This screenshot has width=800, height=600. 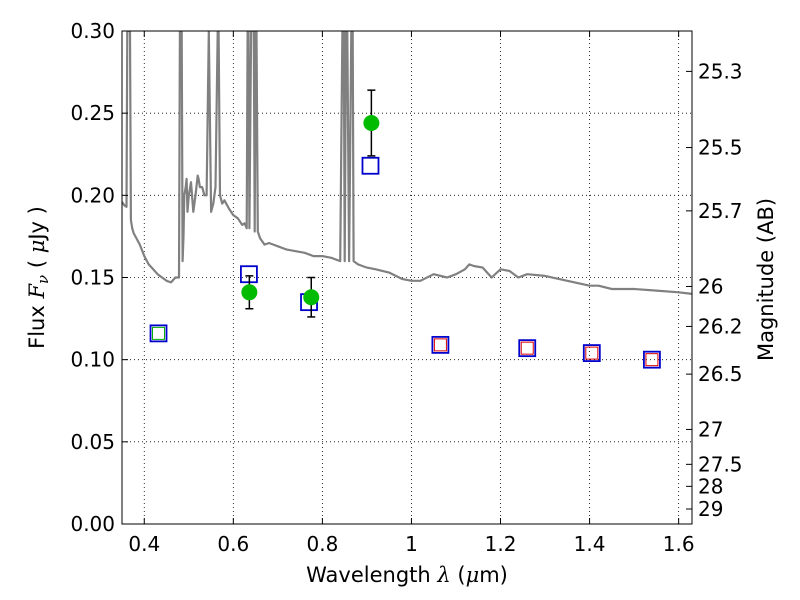 I want to click on y-tick-label: 0.20, so click(x=92, y=195).